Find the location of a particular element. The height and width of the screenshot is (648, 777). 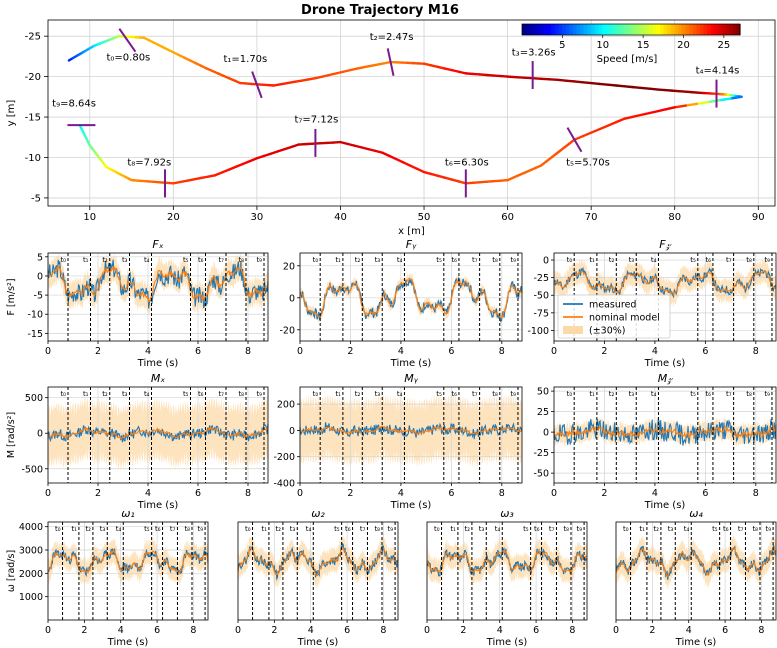

panel-title: M𝓏 is located at coordinates (665, 378).